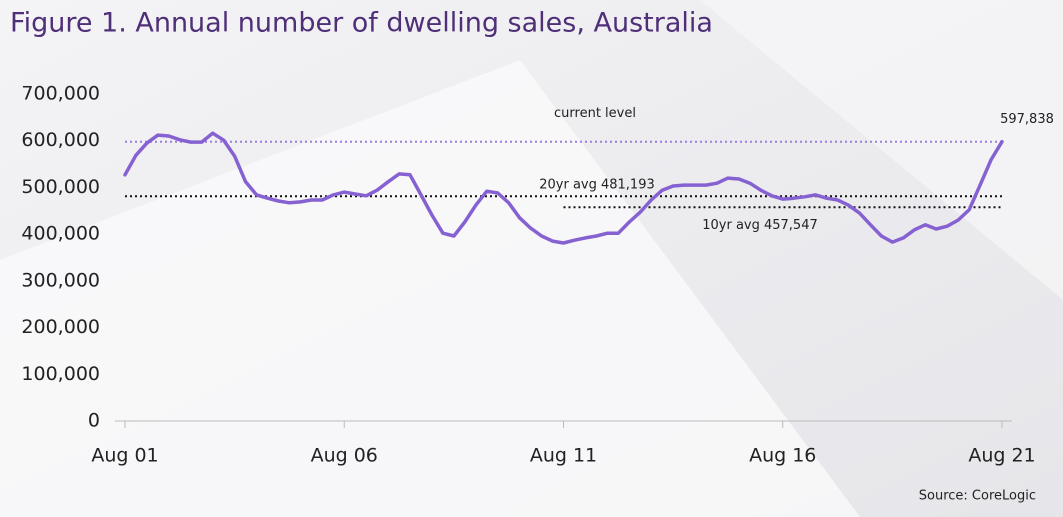 This screenshot has width=1063, height=517. I want to click on y-tick-label: 600,000, so click(60, 140).